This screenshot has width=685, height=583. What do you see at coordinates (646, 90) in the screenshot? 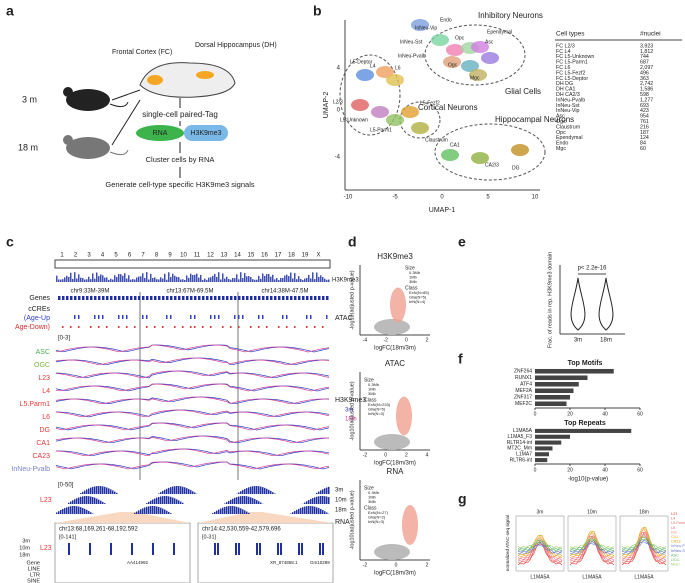
I see `table-cell: 1,586` at bounding box center [646, 90].